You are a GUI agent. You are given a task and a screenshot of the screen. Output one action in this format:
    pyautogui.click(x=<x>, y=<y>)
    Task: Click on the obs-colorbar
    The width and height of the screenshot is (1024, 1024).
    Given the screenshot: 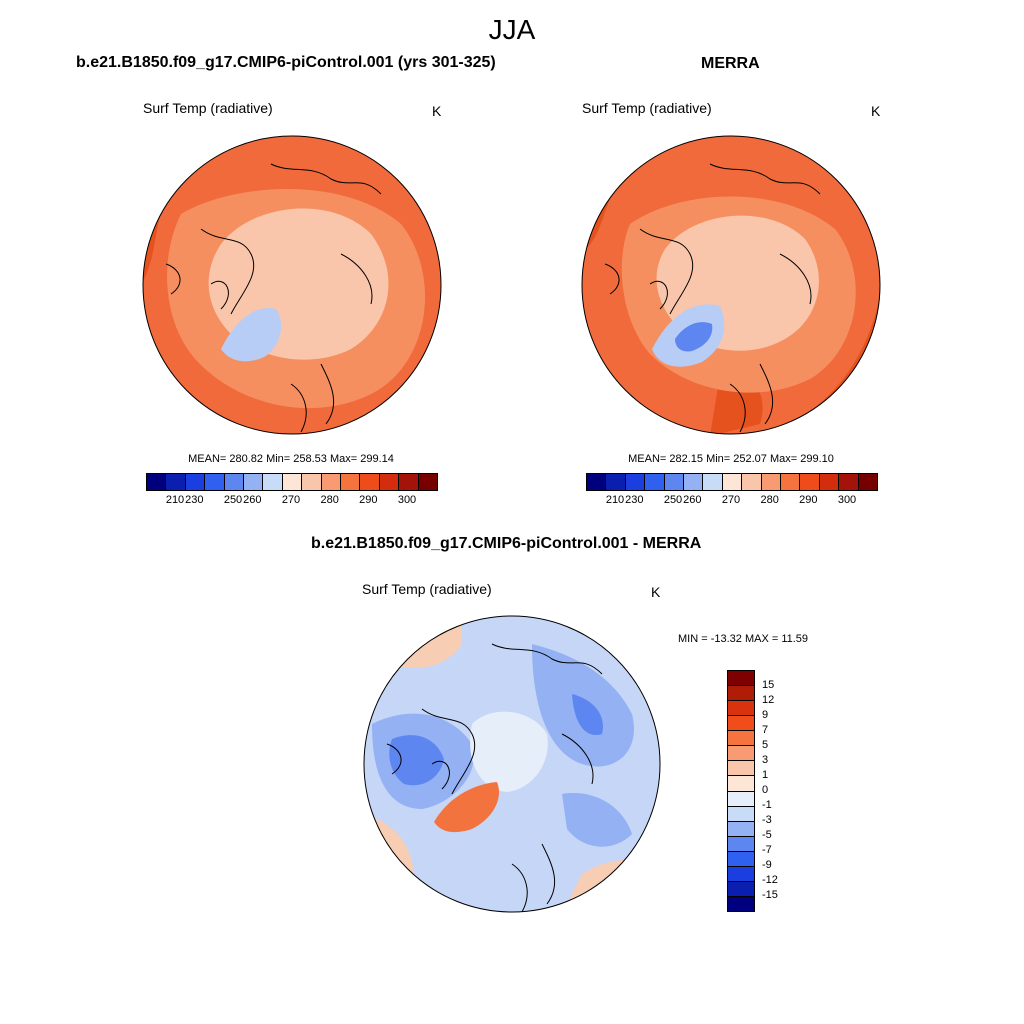 What is the action you would take?
    pyautogui.click(x=732, y=482)
    